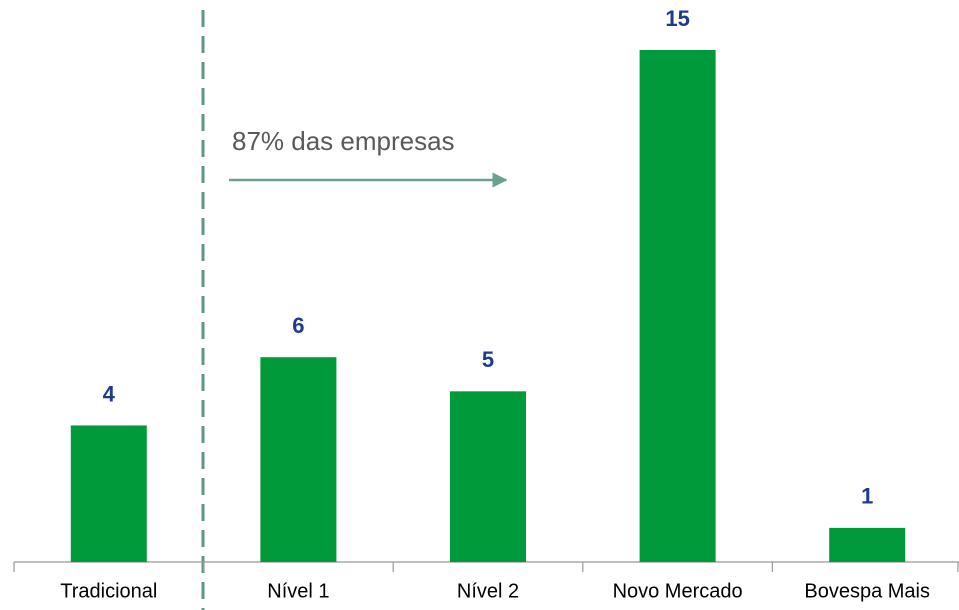 The height and width of the screenshot is (610, 959). What do you see at coordinates (488, 591) in the screenshot?
I see `x-tick-label: Nível 2` at bounding box center [488, 591].